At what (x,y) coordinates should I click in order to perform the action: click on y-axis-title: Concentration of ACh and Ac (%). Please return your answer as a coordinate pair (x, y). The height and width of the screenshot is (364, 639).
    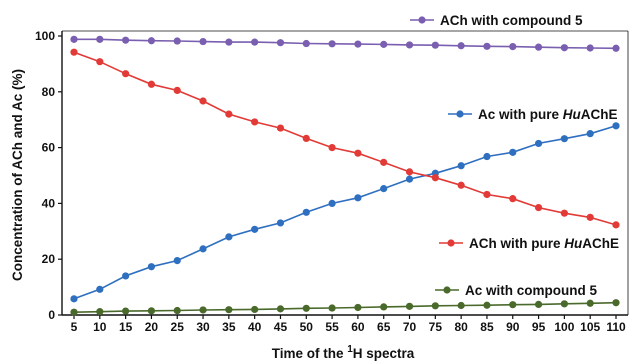
    Looking at the image, I should click on (17, 175).